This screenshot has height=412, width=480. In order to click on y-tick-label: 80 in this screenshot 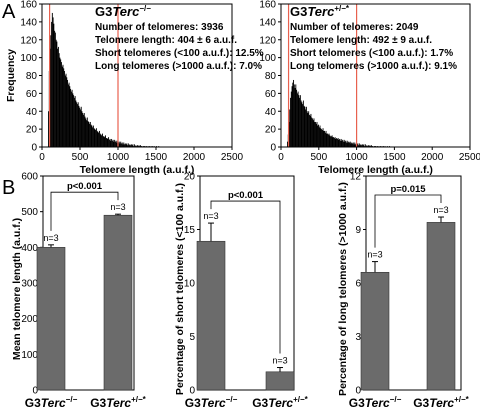, I will do `click(271, 76)`.